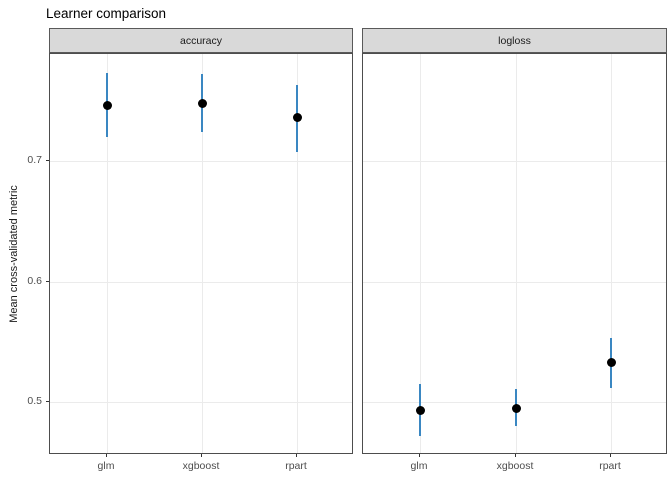  Describe the element at coordinates (106, 13) in the screenshot. I see `chart-title: Learner comparison` at that location.